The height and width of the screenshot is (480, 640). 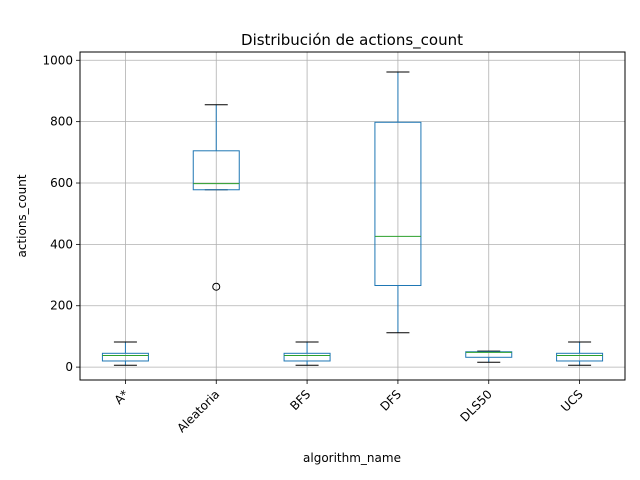 I want to click on y-axis-label: actions_count, so click(x=22, y=215).